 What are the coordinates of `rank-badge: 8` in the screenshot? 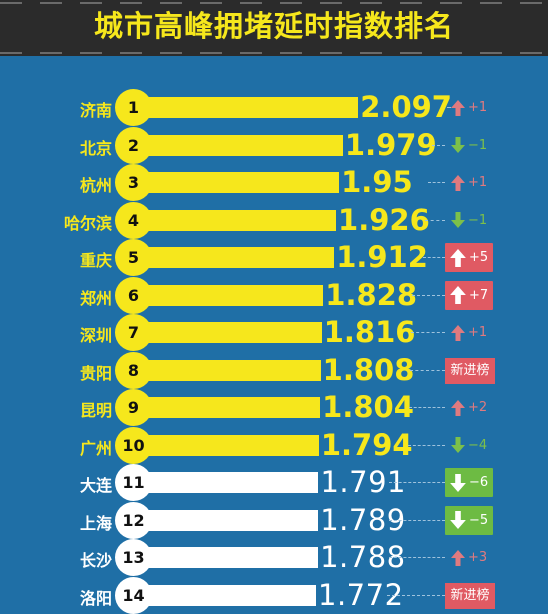 It's located at (133, 370).